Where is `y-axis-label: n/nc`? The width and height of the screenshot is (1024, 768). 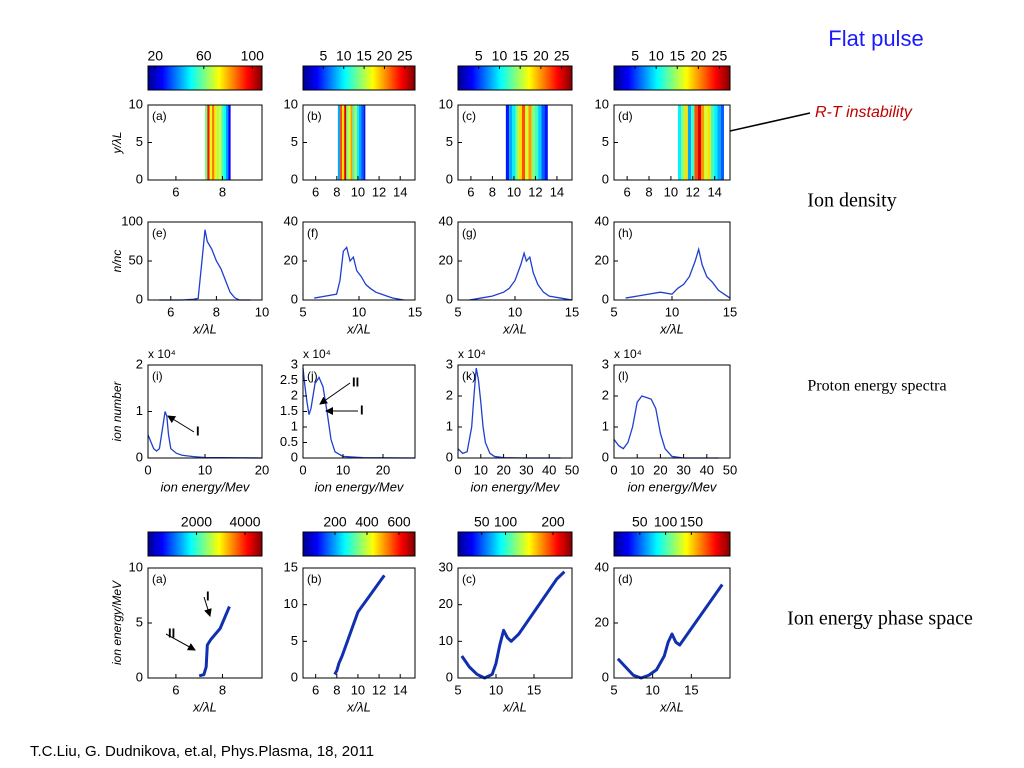
y-axis-label: n/nc is located at coordinates (117, 261).